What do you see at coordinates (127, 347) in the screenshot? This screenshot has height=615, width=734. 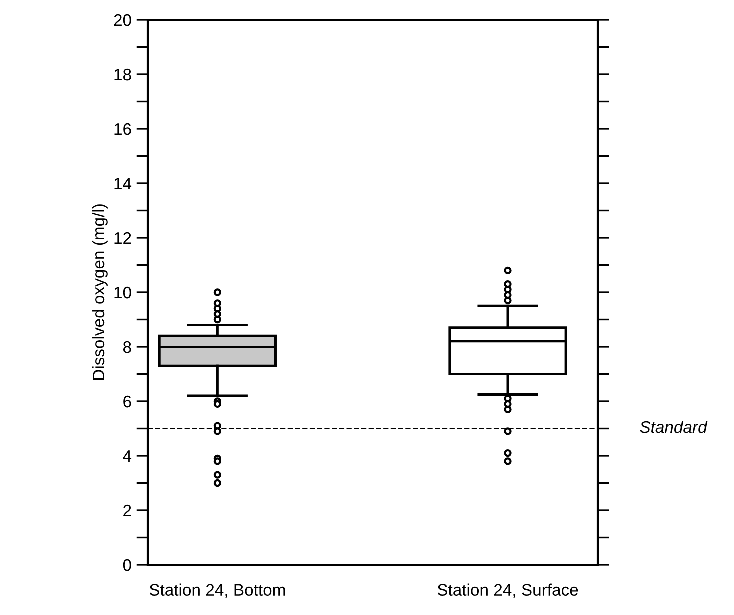 I see `y-tick-label: 8` at bounding box center [127, 347].